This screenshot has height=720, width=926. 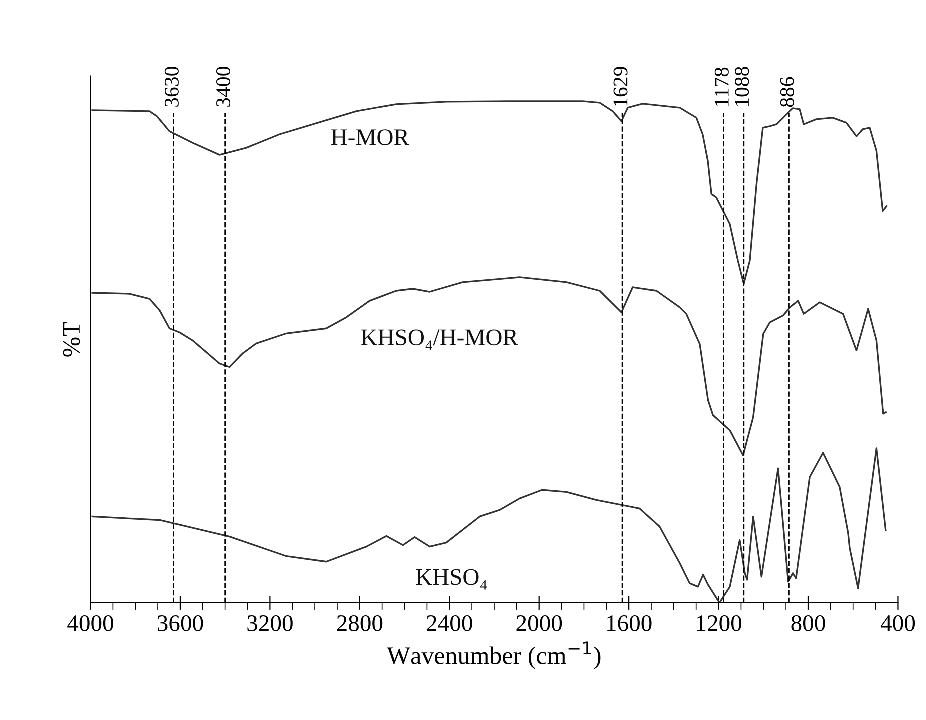 What do you see at coordinates (787, 92) in the screenshot?
I see `ref-line-label: 886` at bounding box center [787, 92].